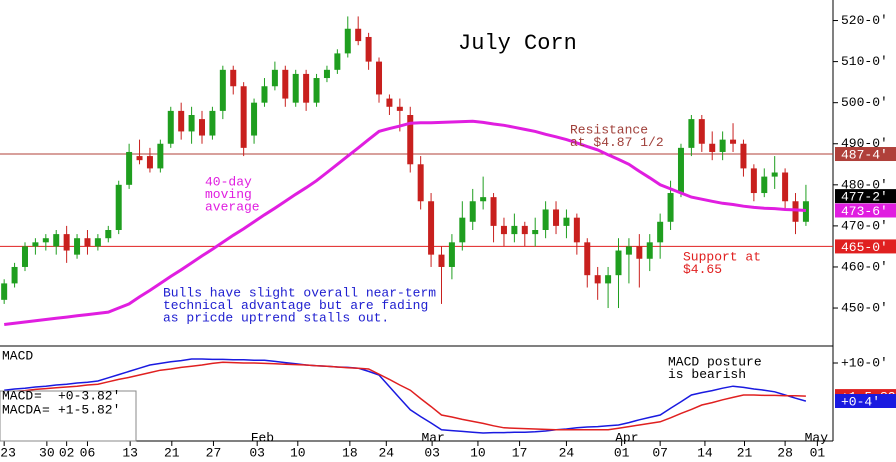 This screenshot has height=462, width=896. Describe the element at coordinates (864, 225) in the screenshot. I see `y-tick-label: 470-0'` at that location.